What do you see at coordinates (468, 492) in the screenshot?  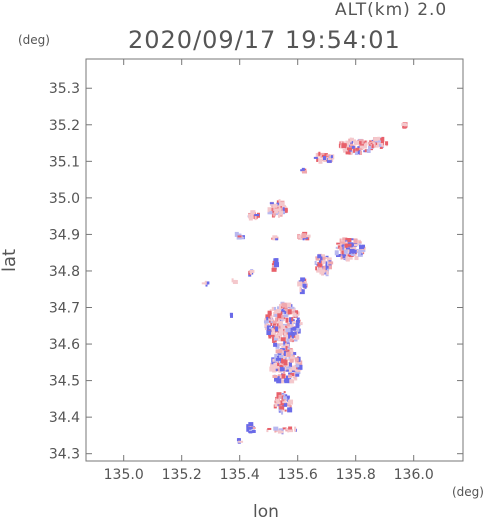 I see `x-axis-unit: (deg)` at bounding box center [468, 492].